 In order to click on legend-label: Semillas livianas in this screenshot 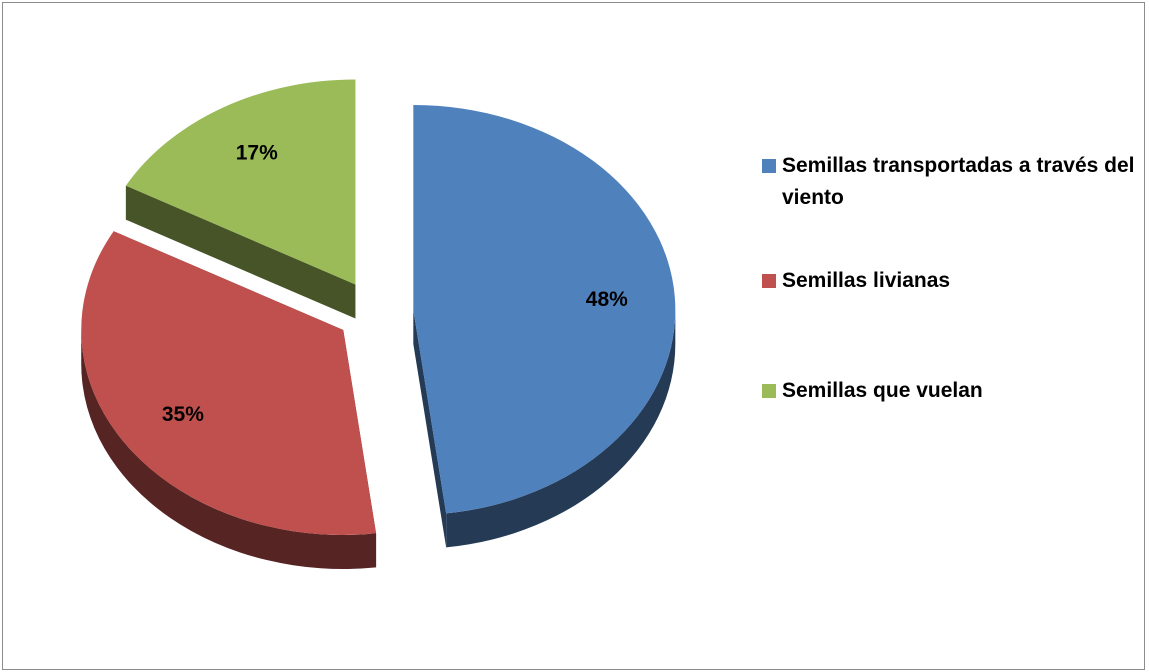, I will do `click(866, 280)`.